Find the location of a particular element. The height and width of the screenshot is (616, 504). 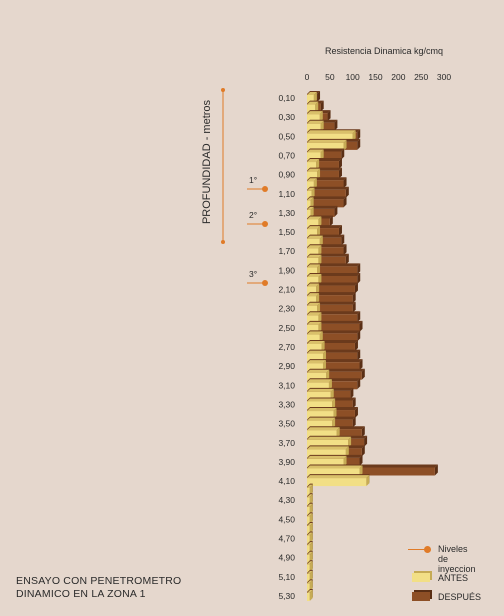

x-axis-ticks: 0 50 100 150 200 250 300 is located at coordinates (378, 77).